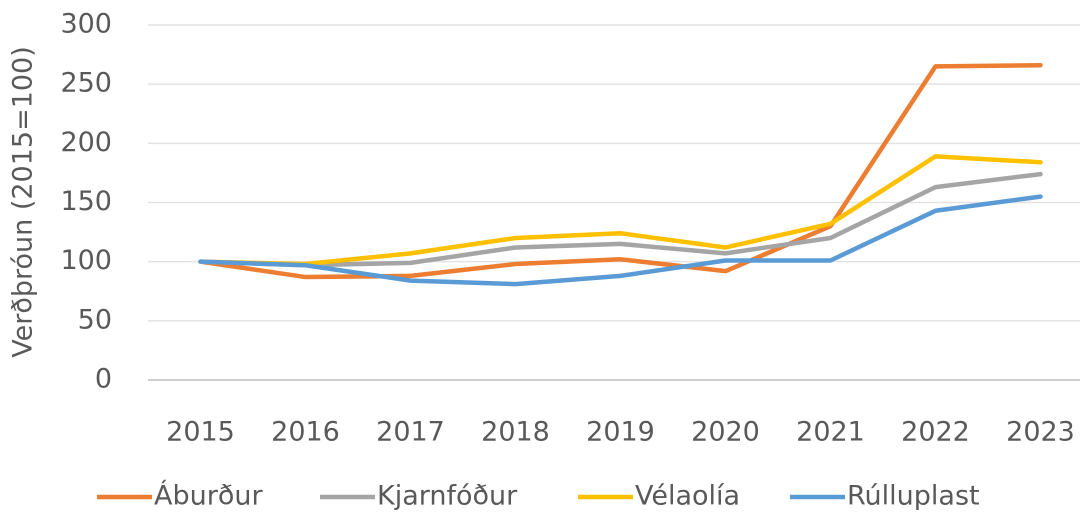 This screenshot has height=514, width=1083. I want to click on legend-label: Áburður, so click(208, 496).